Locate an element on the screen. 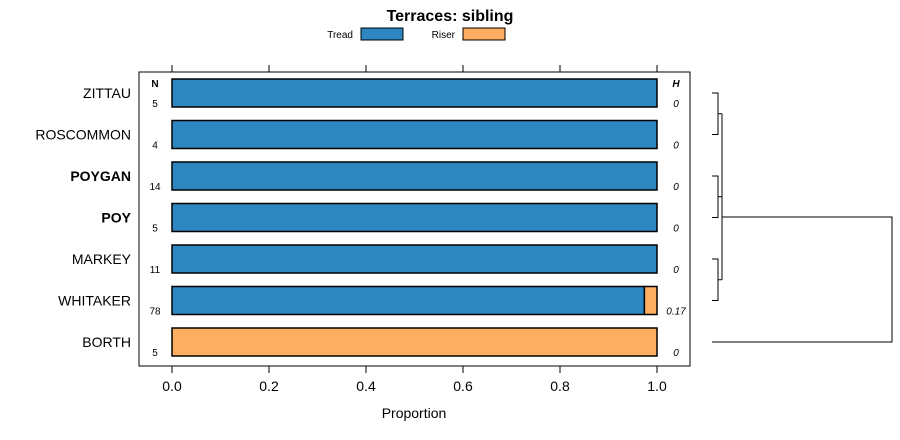 This screenshot has height=440, width=900. bar-poy-tread is located at coordinates (414, 217).